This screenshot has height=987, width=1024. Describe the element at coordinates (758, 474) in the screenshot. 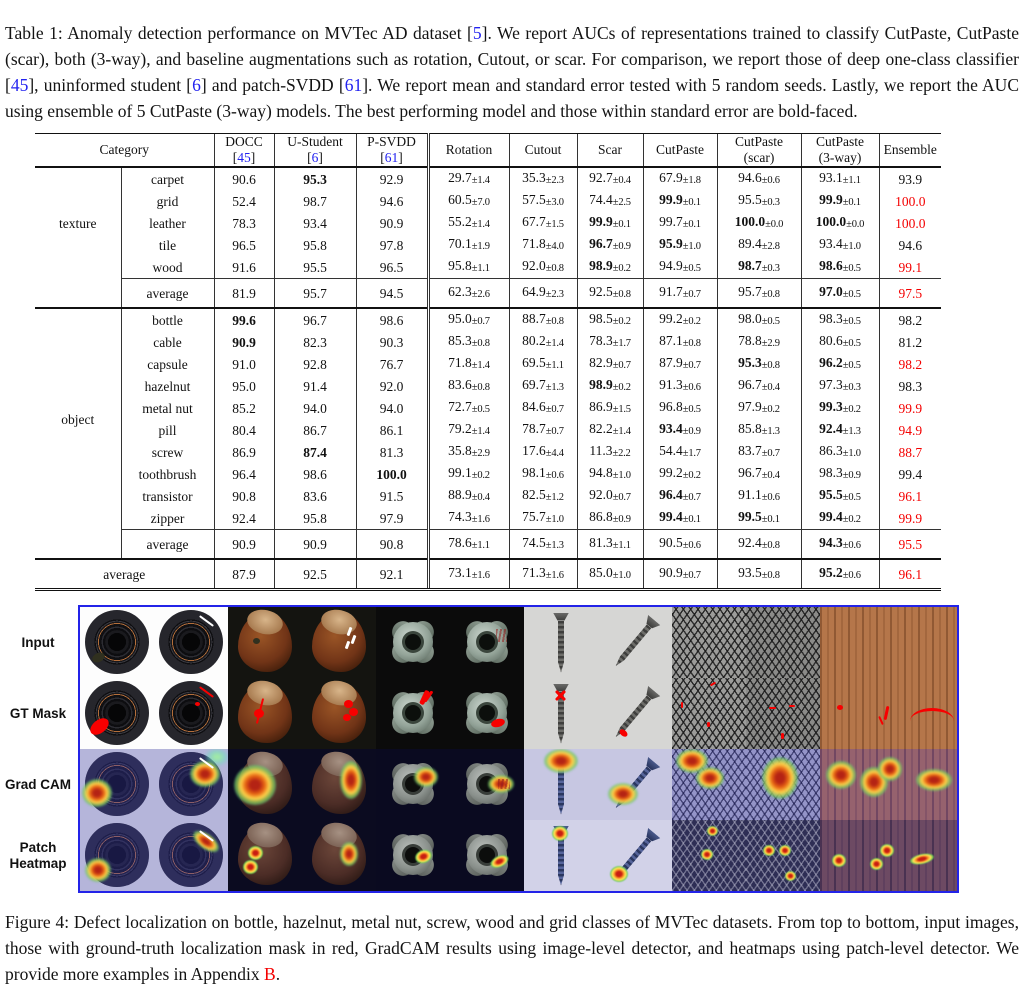

I see `cell-toothbrush-cutpaste-scar: 96.7±0.4` at that location.